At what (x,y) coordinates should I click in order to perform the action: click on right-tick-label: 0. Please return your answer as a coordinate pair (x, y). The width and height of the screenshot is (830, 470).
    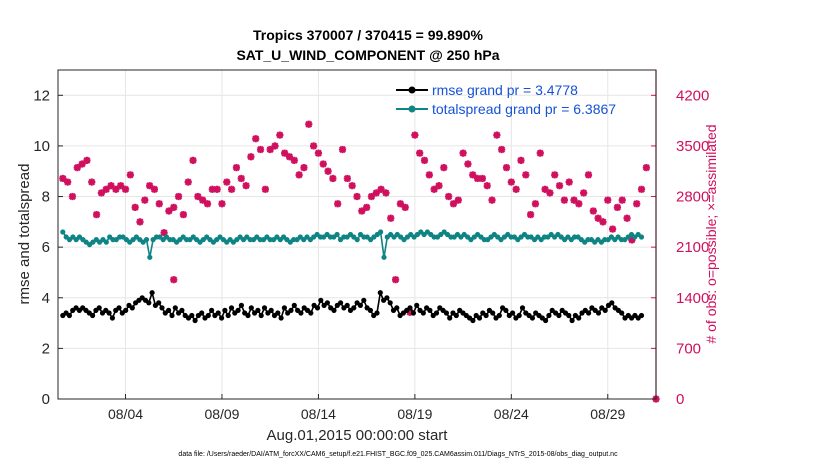
    Looking at the image, I should click on (680, 399).